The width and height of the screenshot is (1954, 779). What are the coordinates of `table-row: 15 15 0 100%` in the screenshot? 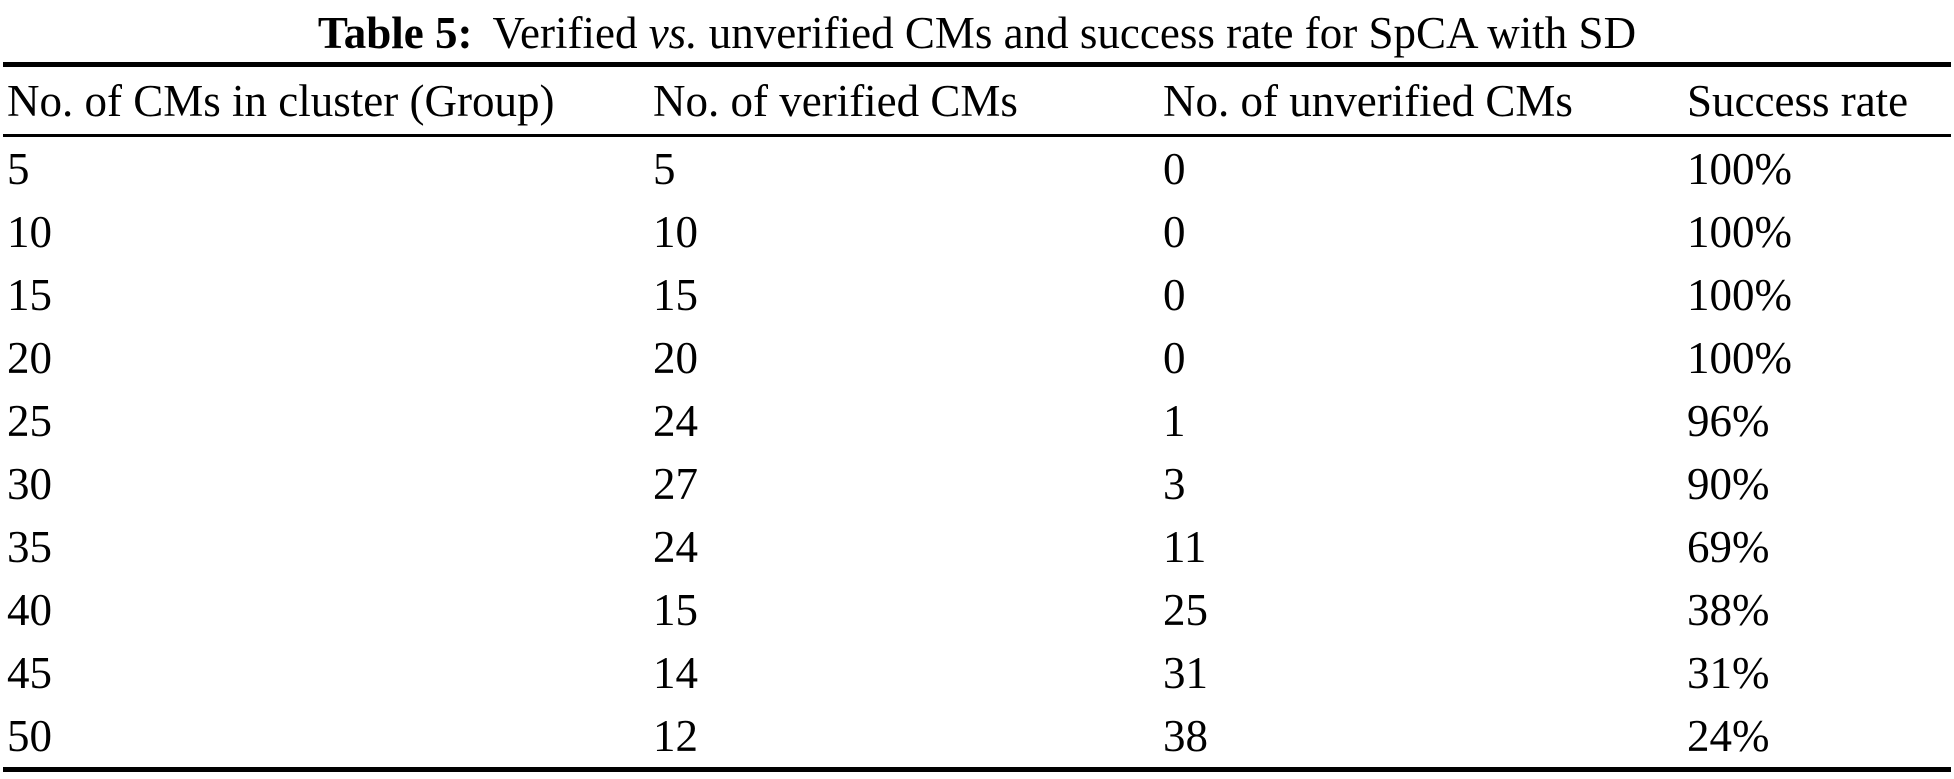 It's located at (977, 294).